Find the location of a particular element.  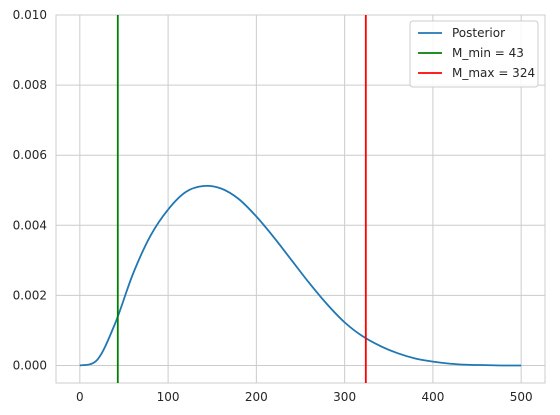

legend-entry-m-min-label: M_min = 43 is located at coordinates (488, 53).